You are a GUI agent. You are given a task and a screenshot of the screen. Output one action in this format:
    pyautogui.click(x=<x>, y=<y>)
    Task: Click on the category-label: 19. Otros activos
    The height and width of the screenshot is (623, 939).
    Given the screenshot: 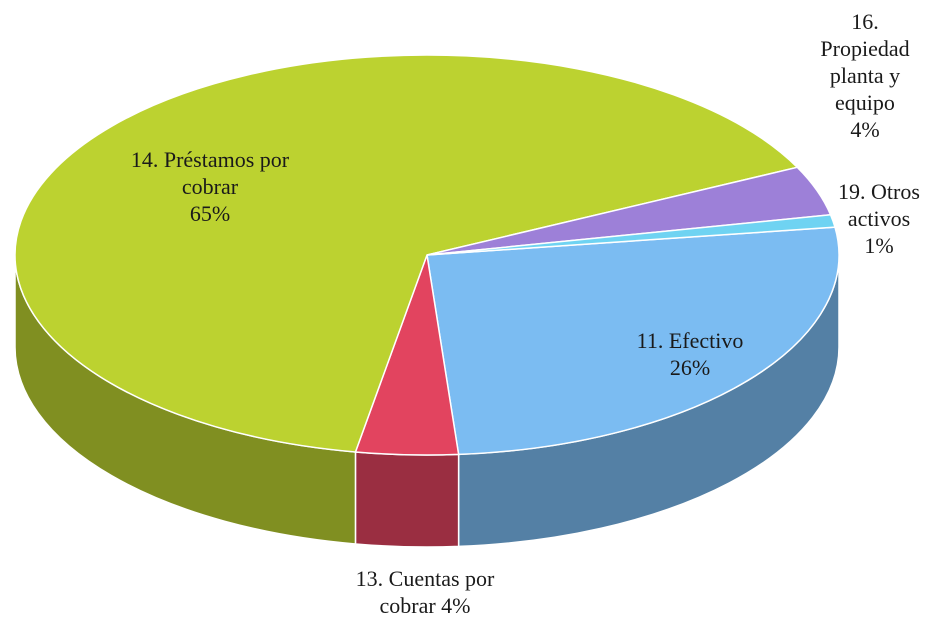 What is the action you would take?
    pyautogui.click(x=879, y=205)
    